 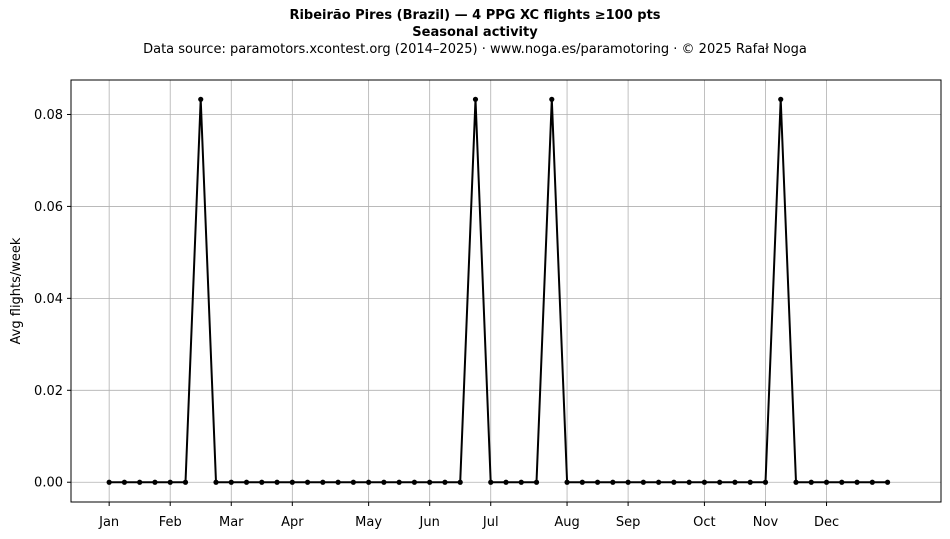 What do you see at coordinates (766, 522) in the screenshot?
I see `x-tick-label: Nov` at bounding box center [766, 522].